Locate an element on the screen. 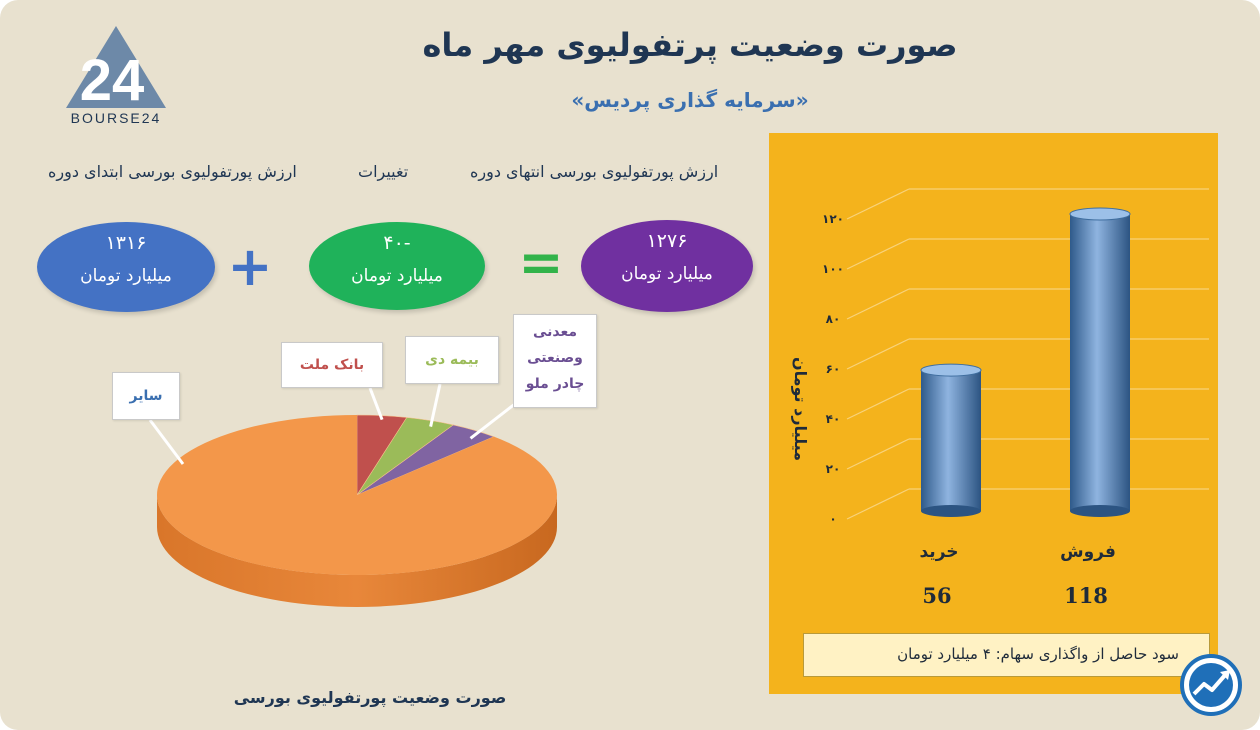  pie-chart is located at coordinates (353, 495).